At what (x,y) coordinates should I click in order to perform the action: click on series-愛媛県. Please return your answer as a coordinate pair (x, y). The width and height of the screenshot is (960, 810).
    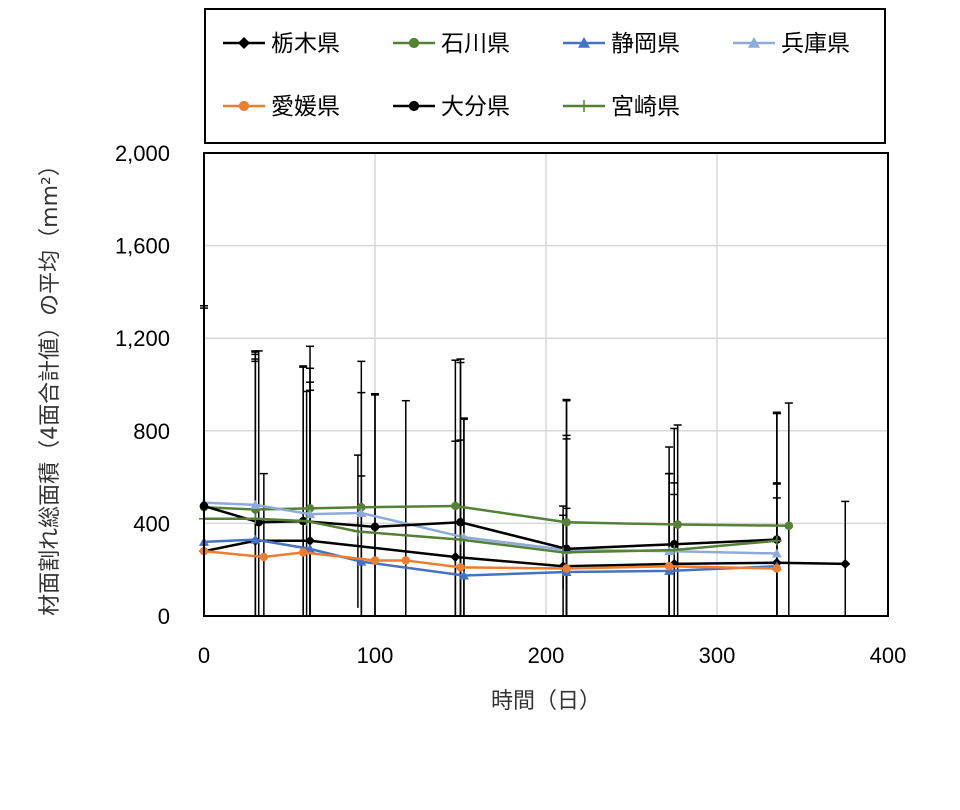
    Looking at the image, I should click on (490, 559).